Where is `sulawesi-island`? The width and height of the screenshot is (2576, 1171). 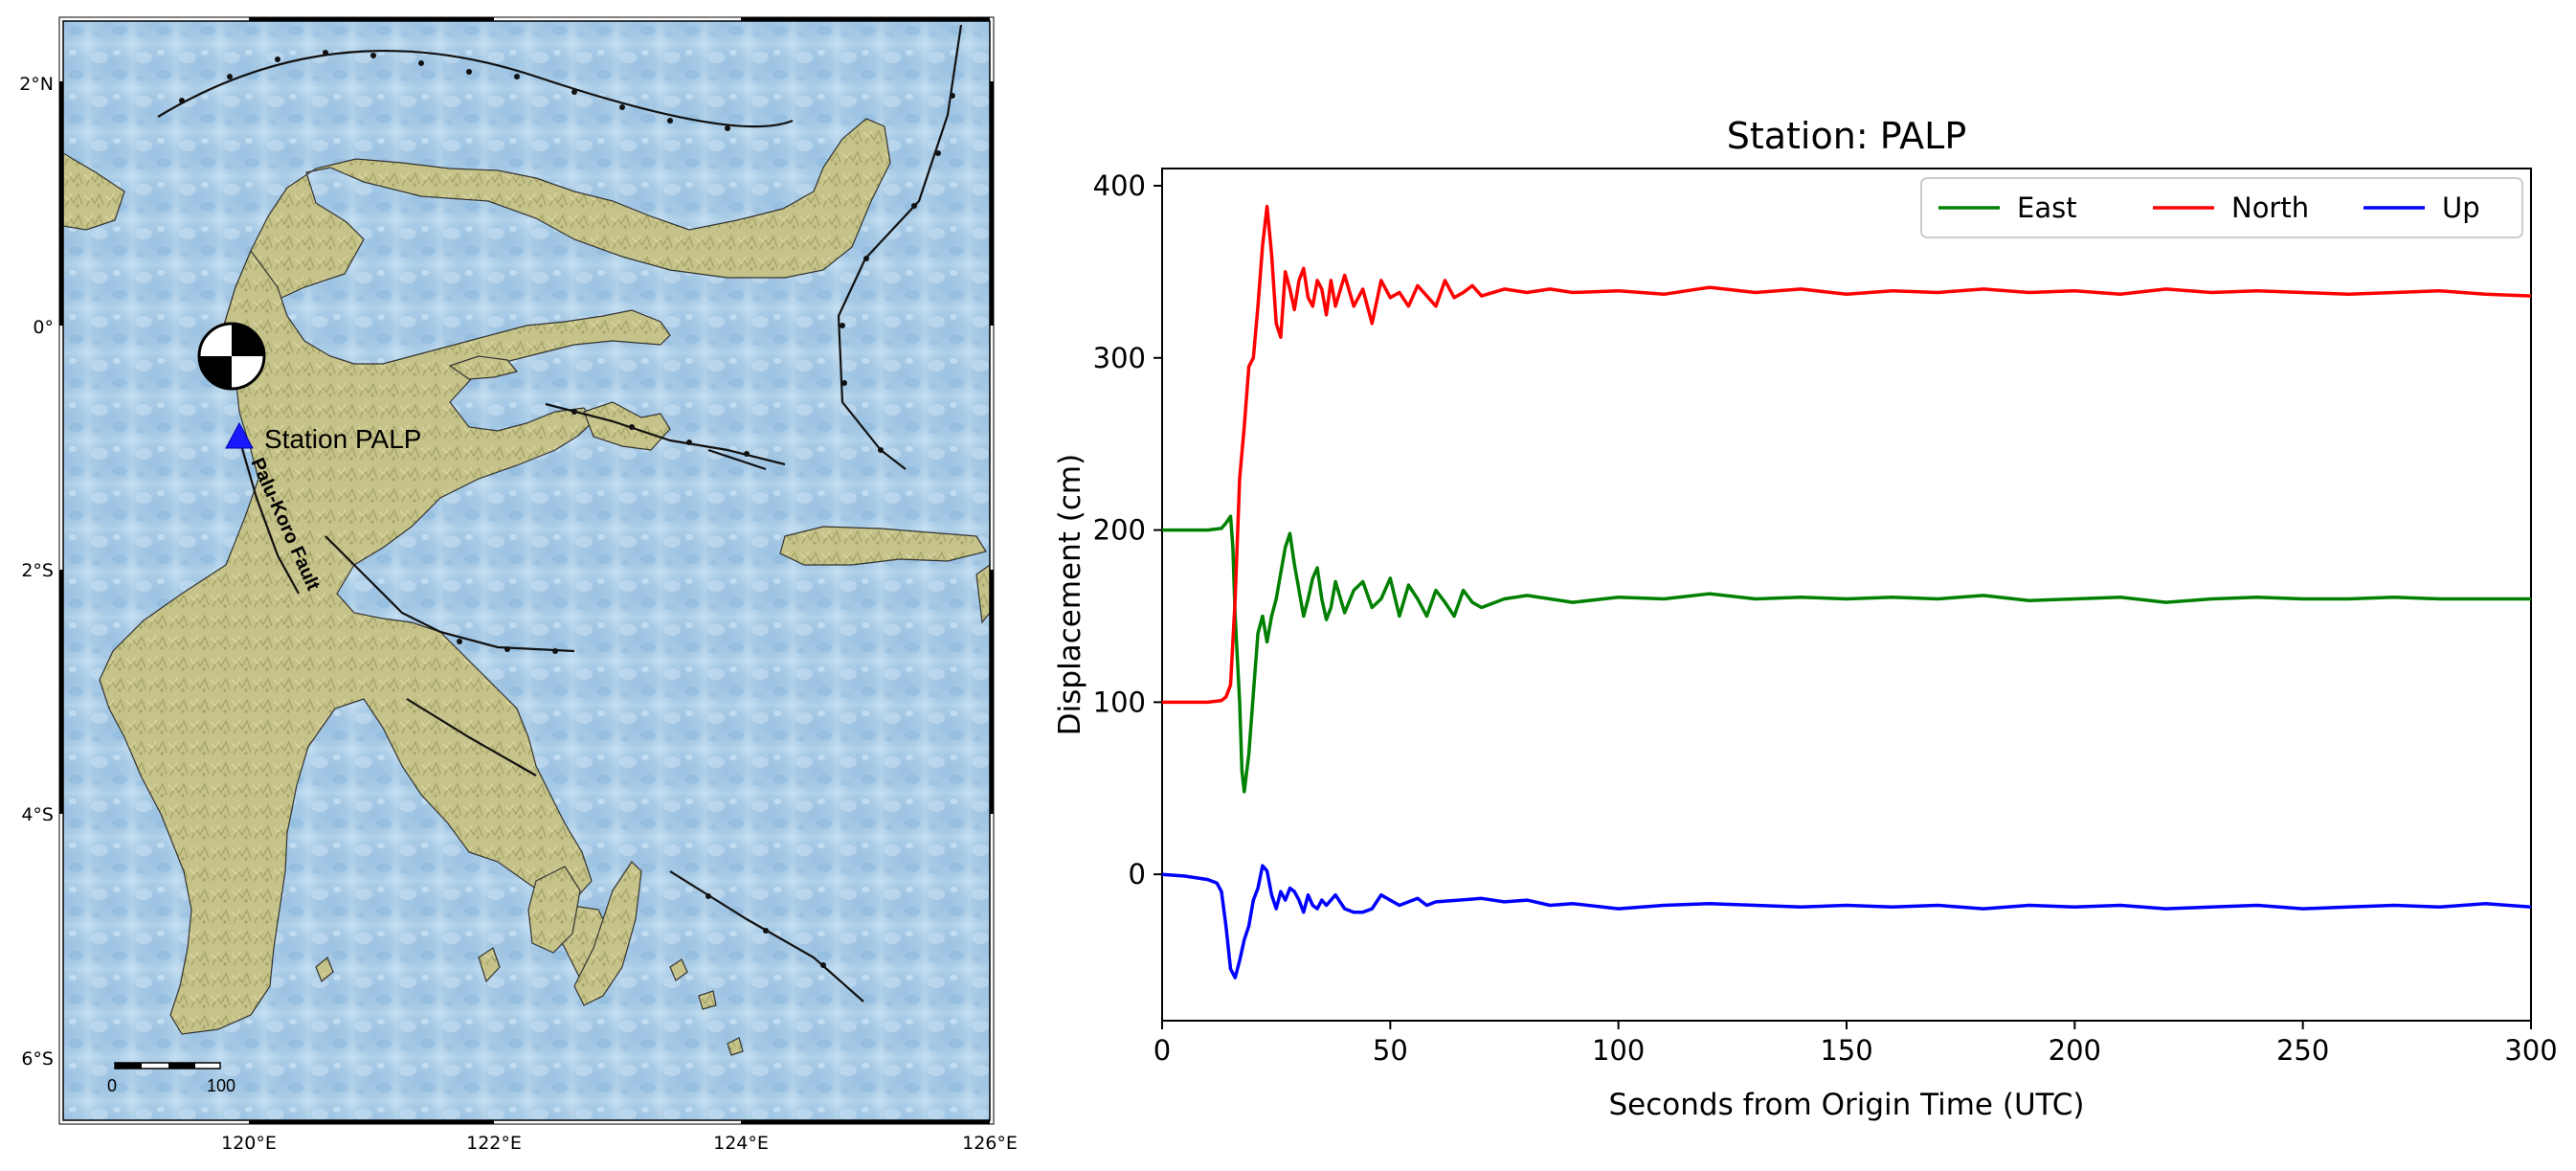 sulawesi-island is located at coordinates (556, 225).